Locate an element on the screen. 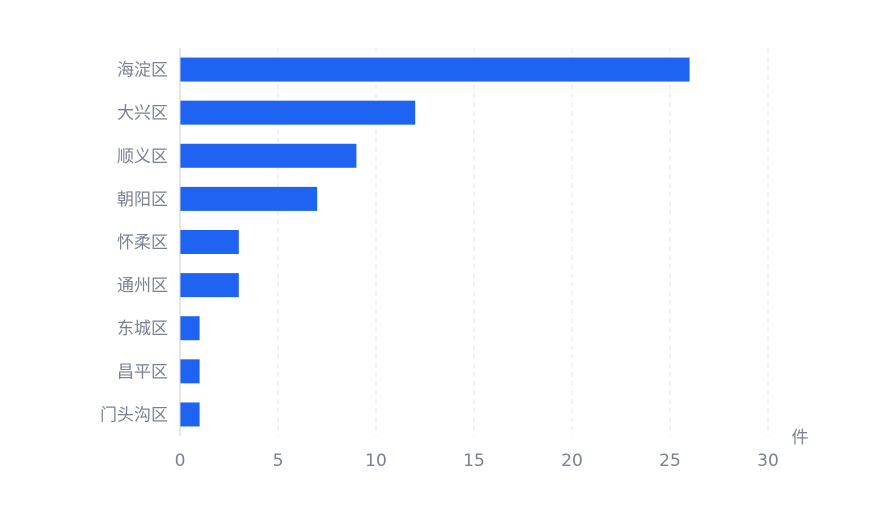 Image resolution: width=884 pixels, height=510 pixels. x-tick-label: 0 is located at coordinates (180, 461).